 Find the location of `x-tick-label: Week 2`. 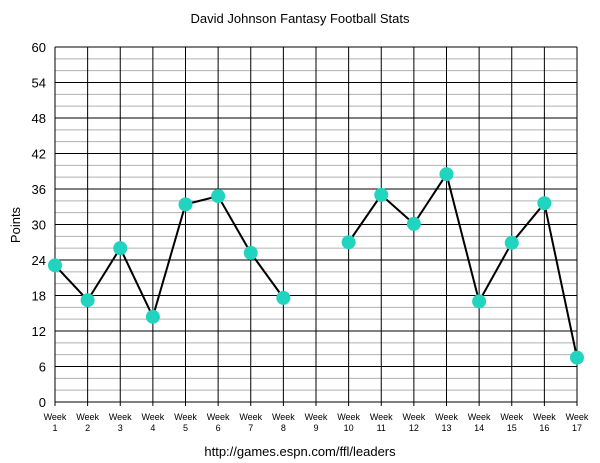

x-tick-label: Week 2 is located at coordinates (87, 422).